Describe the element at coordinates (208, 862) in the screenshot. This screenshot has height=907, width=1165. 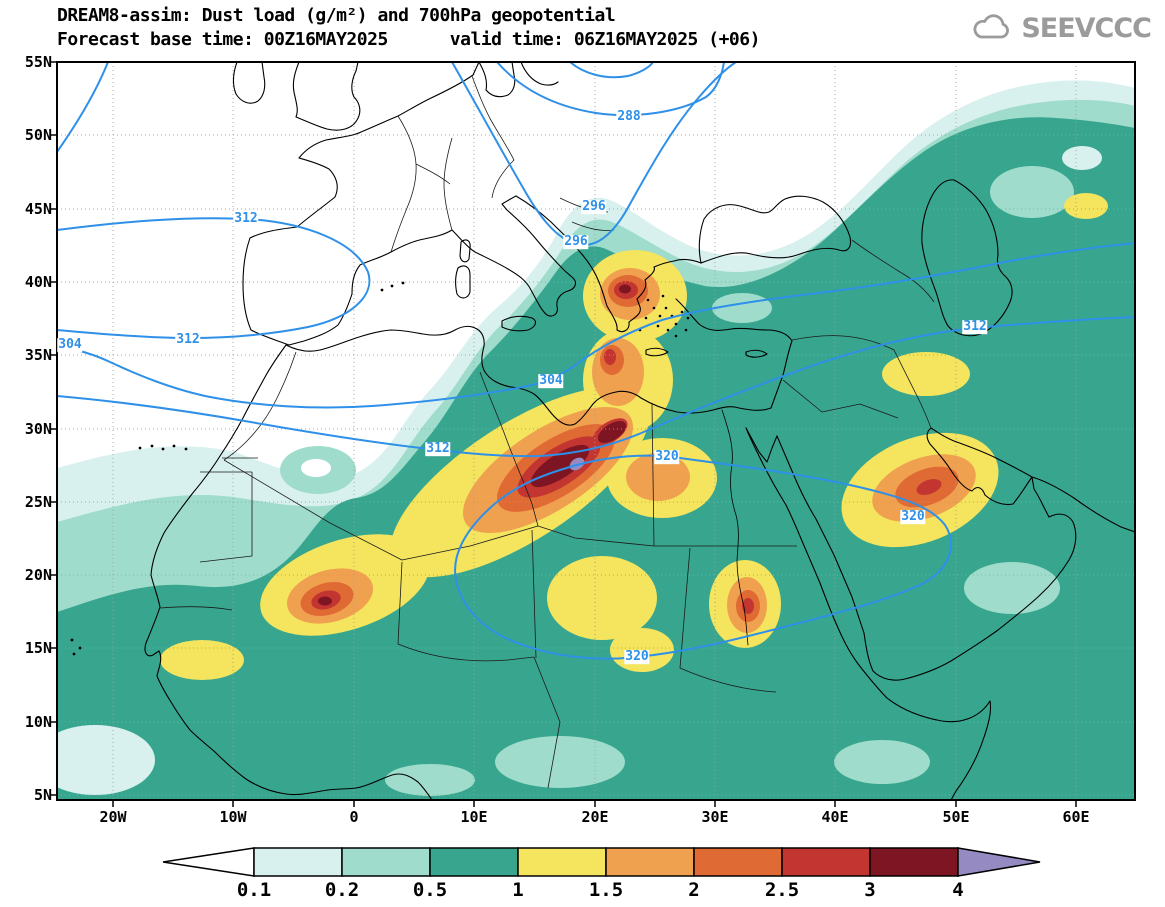
I see `colorbar-left-arrow` at that location.